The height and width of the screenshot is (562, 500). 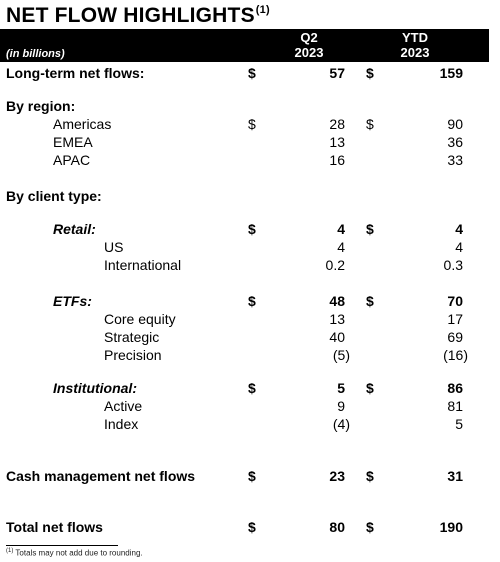 What do you see at coordinates (244, 142) in the screenshot?
I see `row-emea: EMEA 13 36` at bounding box center [244, 142].